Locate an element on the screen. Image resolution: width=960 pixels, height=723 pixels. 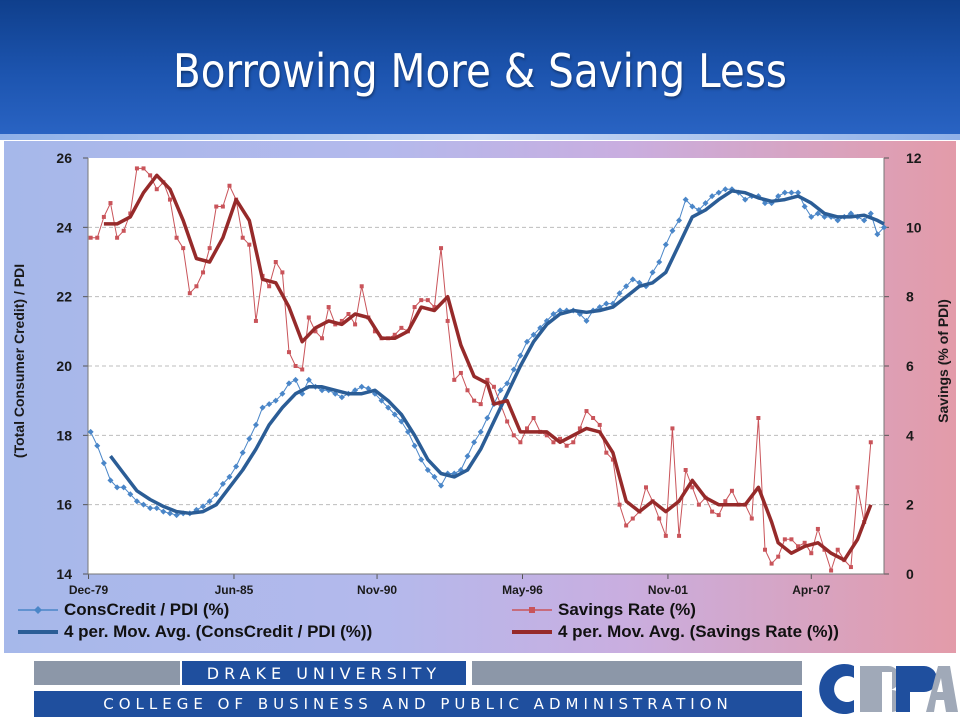
right-tick-label: 0 is located at coordinates (910, 574).